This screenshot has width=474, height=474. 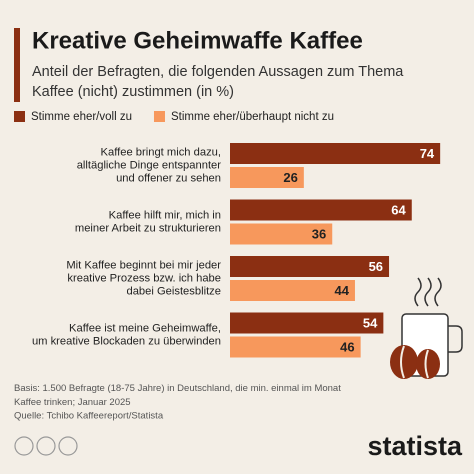 What do you see at coordinates (347, 346) in the screenshot?
I see `value-label: 46` at bounding box center [347, 346].